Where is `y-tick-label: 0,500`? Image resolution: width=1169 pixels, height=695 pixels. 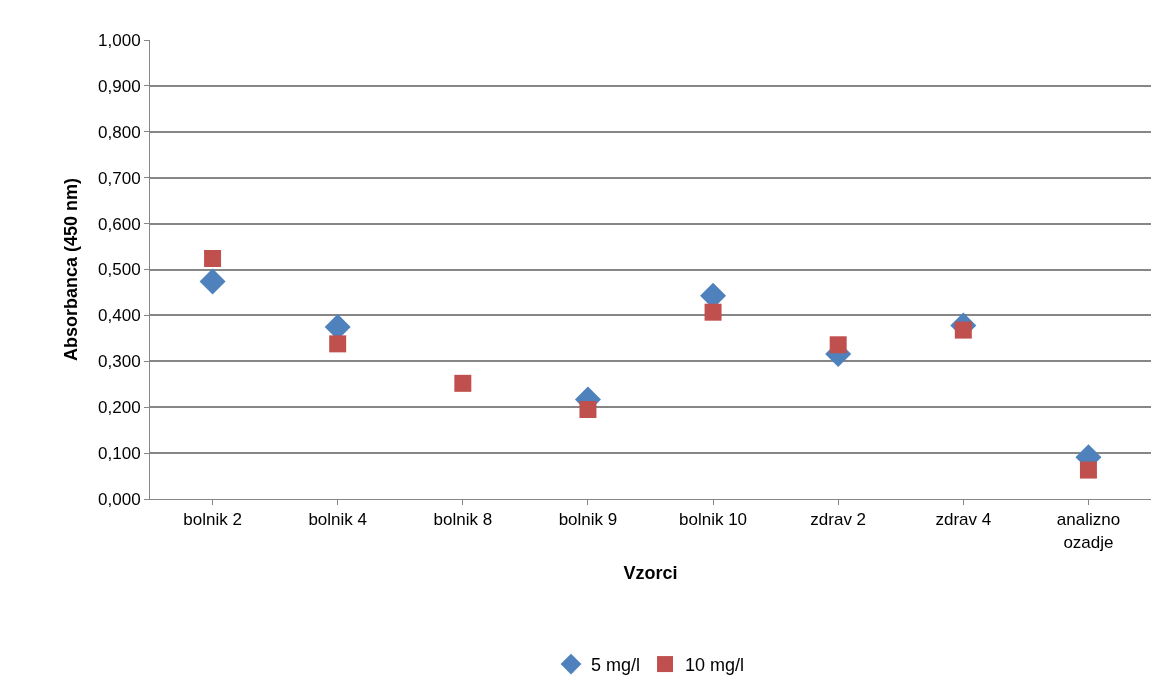
y-tick-label: 0,500 is located at coordinates (119, 270).